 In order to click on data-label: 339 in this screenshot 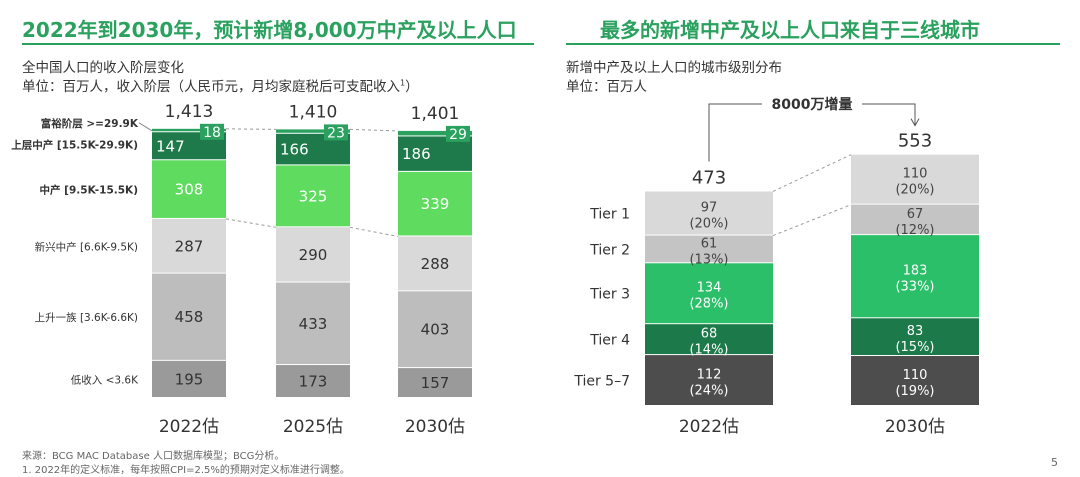, I will do `click(435, 204)`.